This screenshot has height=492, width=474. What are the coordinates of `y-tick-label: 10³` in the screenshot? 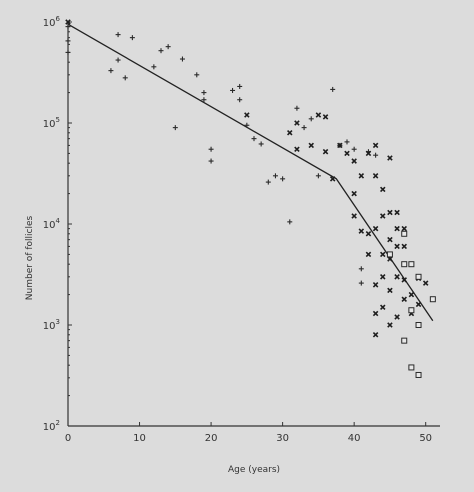 It's located at (51, 325).